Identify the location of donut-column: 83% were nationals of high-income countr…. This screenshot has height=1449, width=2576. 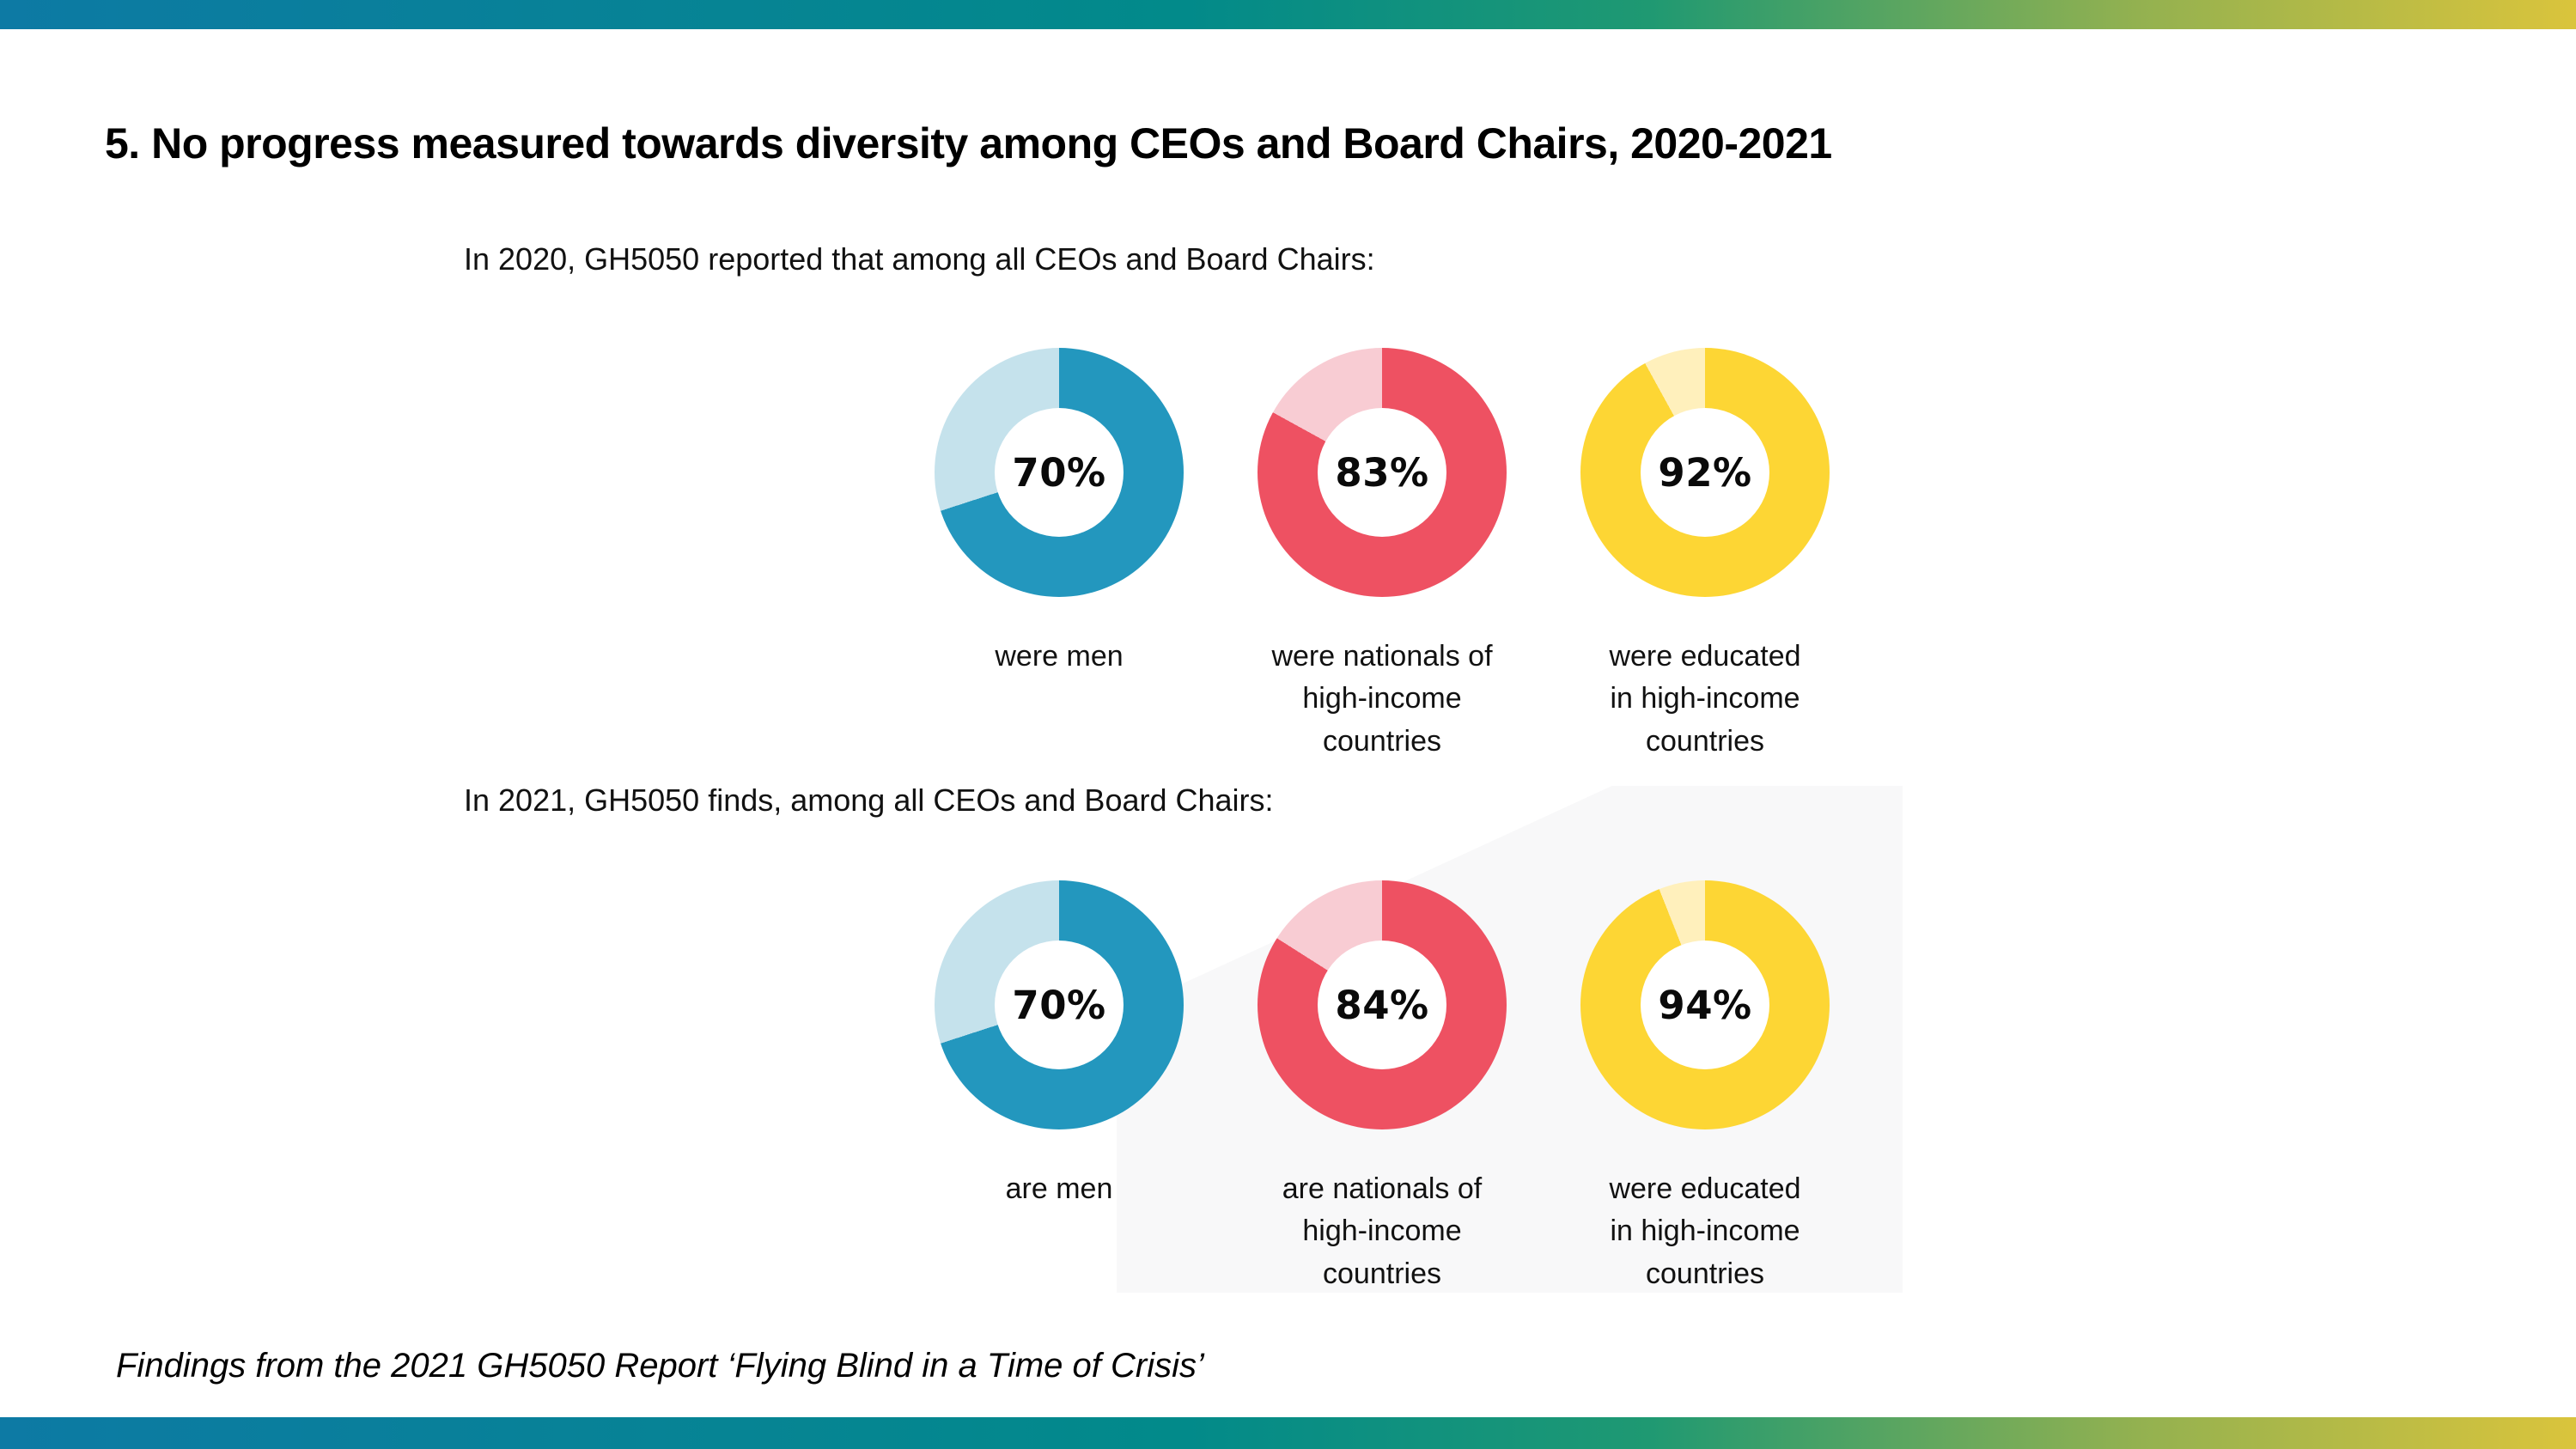
(1382, 555).